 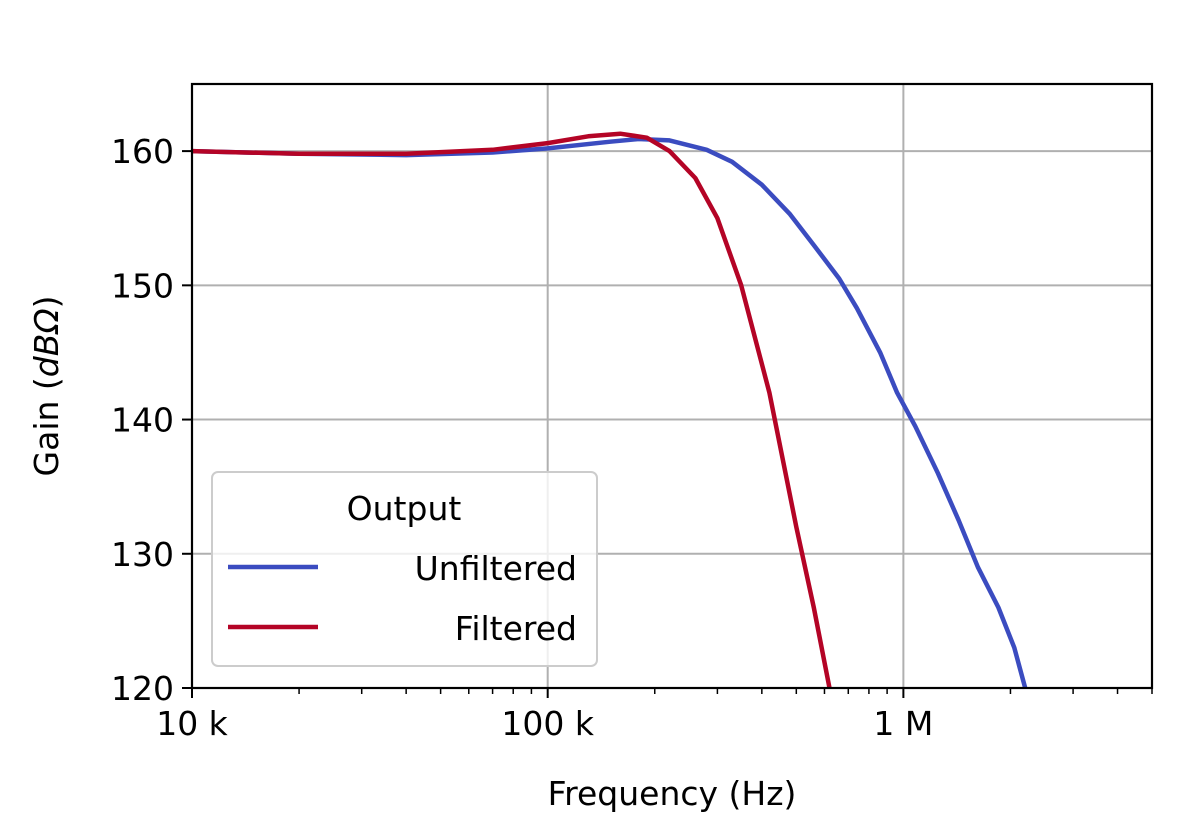 I want to click on y-tick-label-160: 160, so click(x=142, y=151).